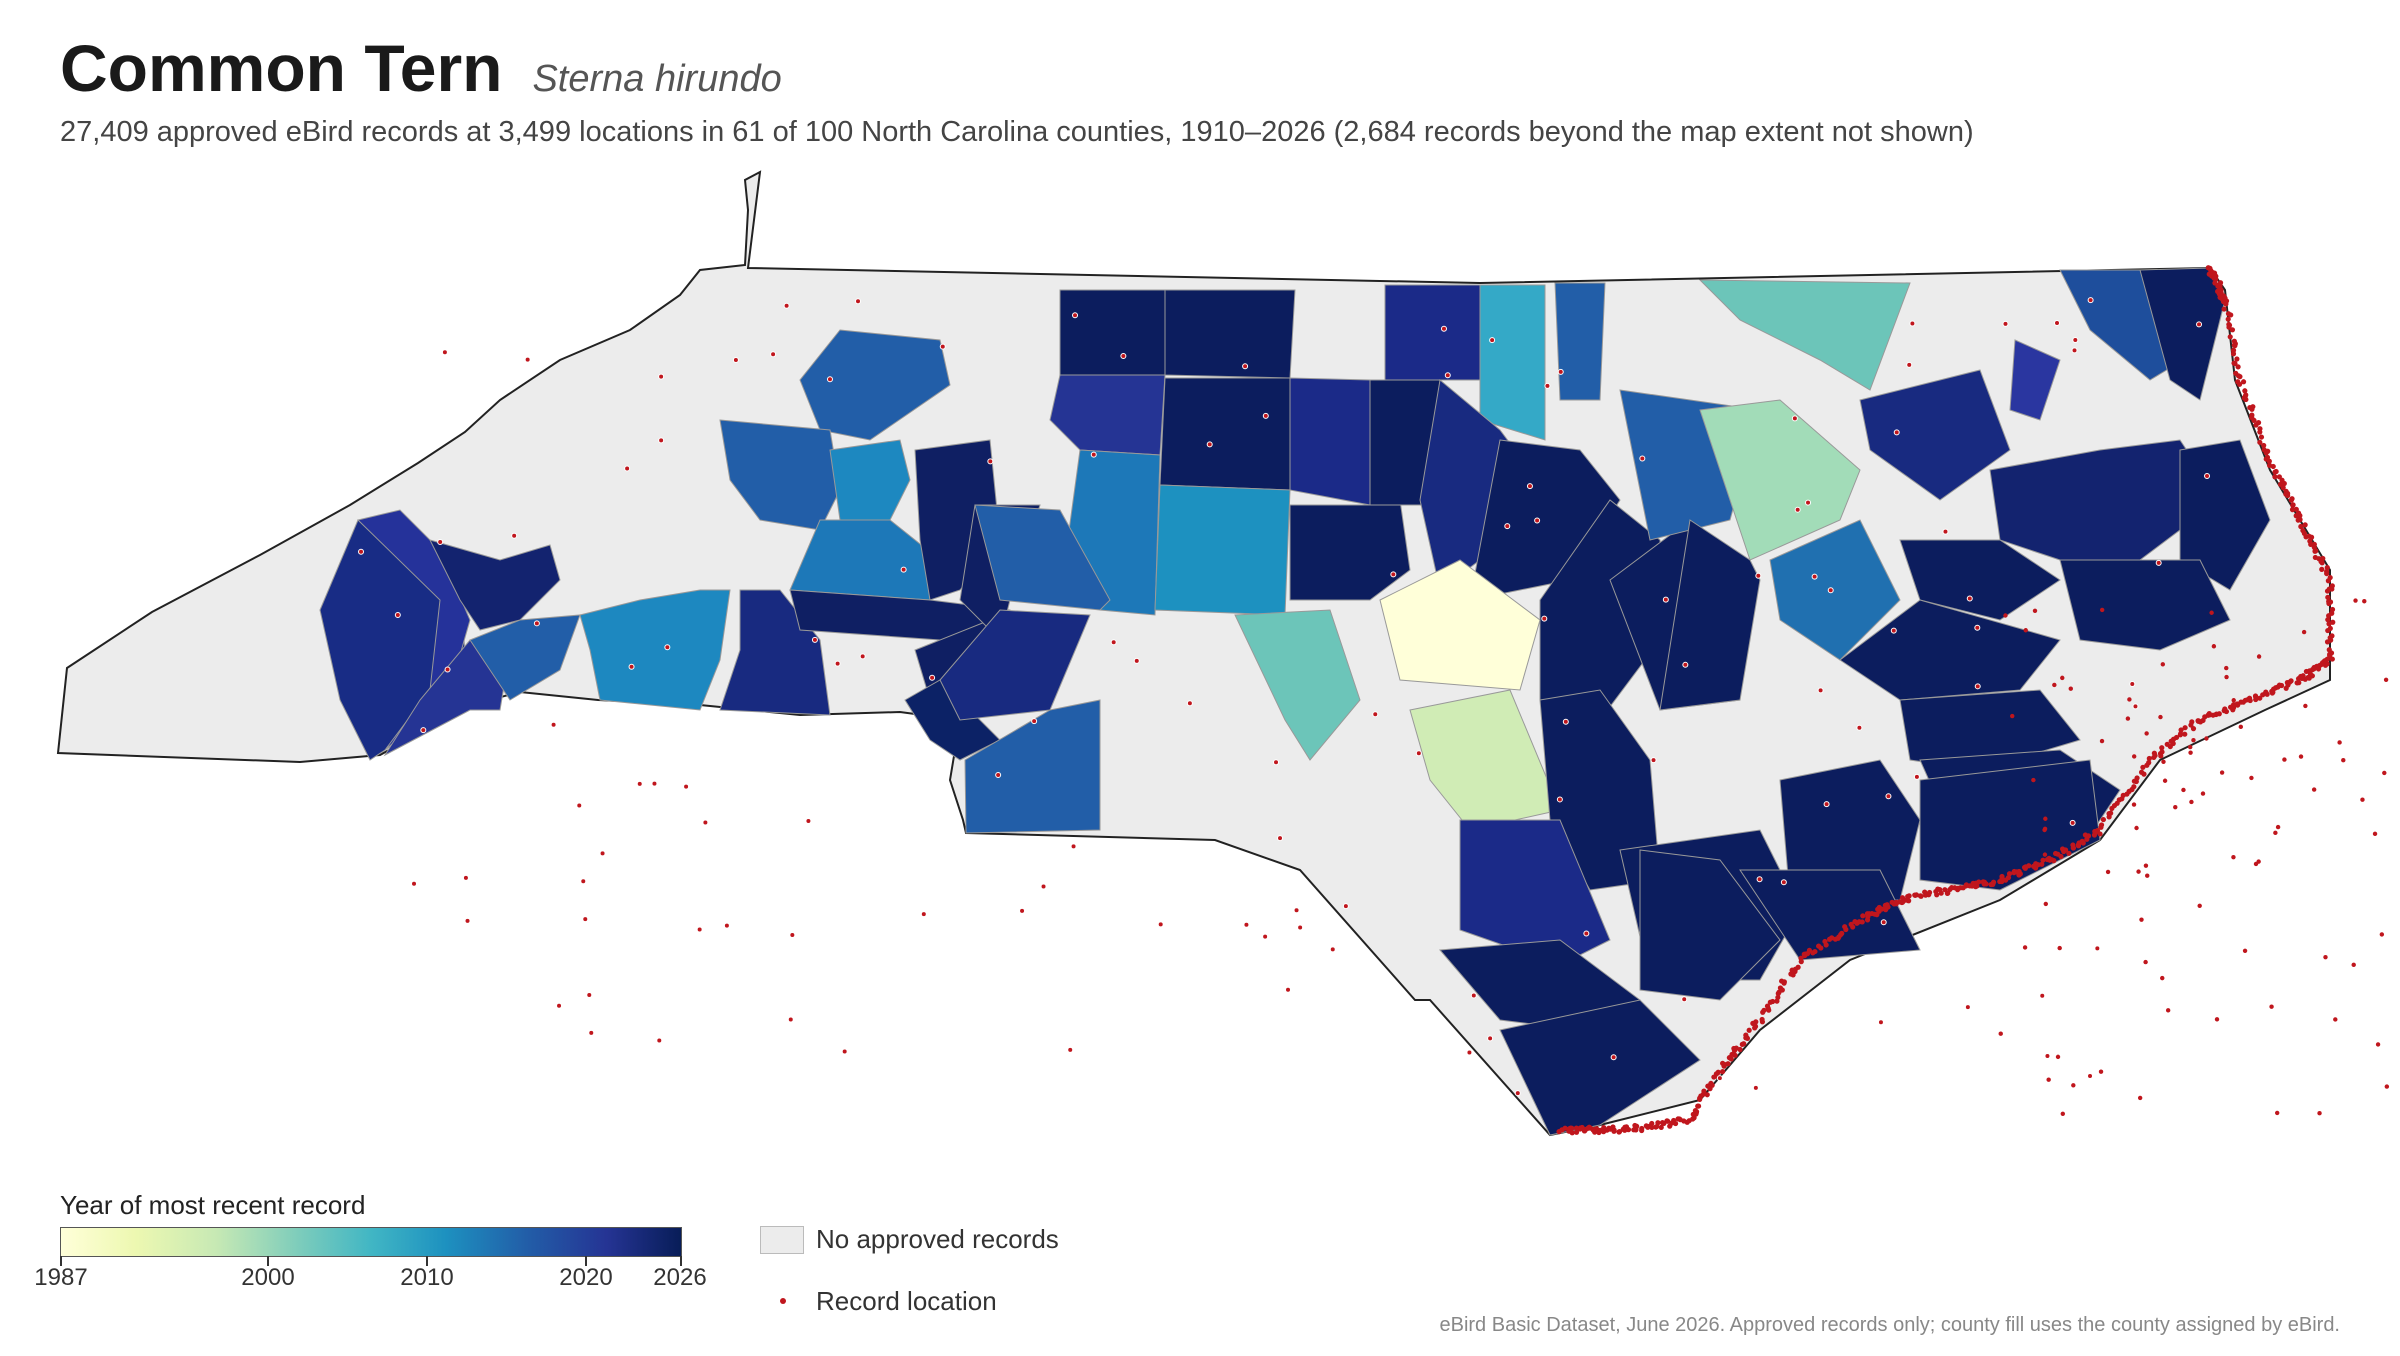  I want to click on colorbar-tick-label: 2000, so click(268, 1277).